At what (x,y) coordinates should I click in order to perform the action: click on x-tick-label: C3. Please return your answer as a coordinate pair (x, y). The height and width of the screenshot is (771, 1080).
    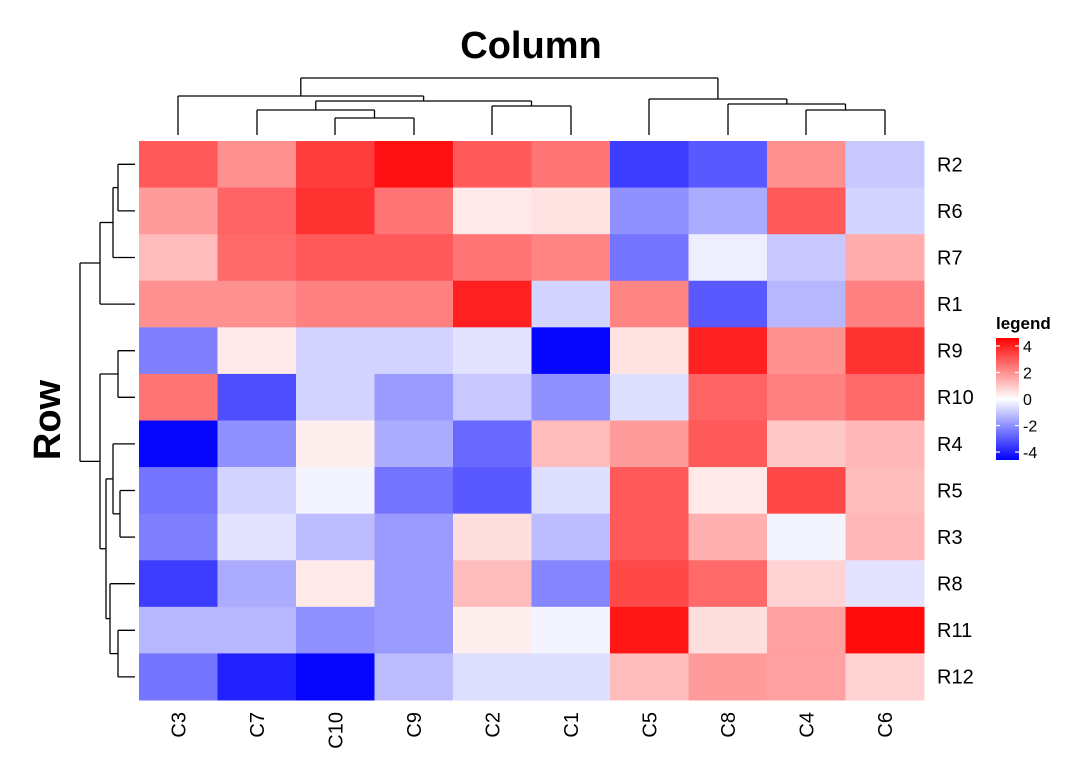
    Looking at the image, I should click on (179, 725).